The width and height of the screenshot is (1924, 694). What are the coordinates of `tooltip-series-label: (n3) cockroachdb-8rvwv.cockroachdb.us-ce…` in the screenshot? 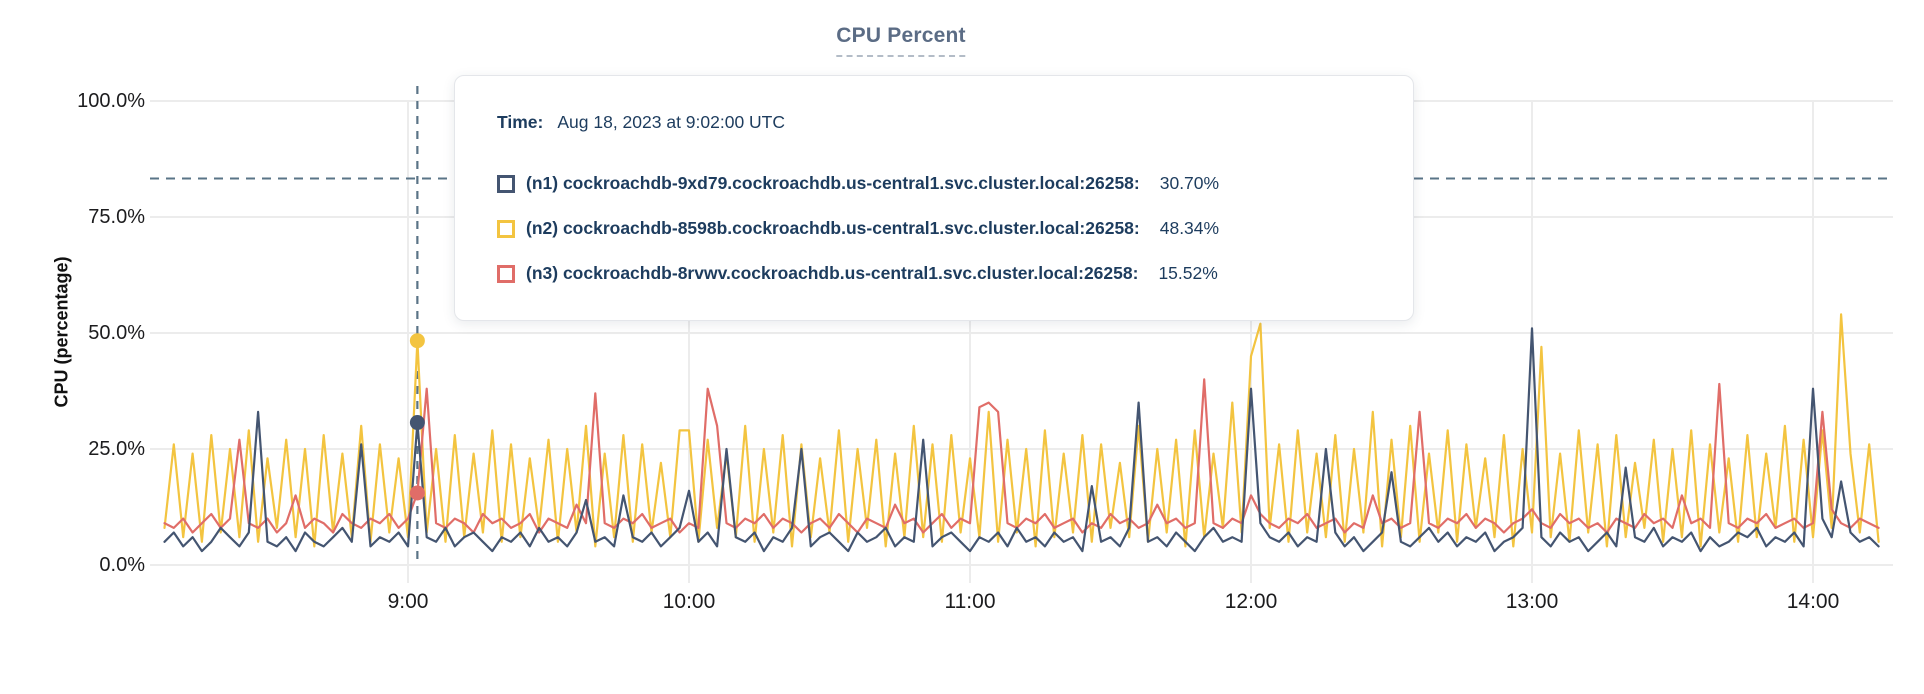 It's located at (832, 273).